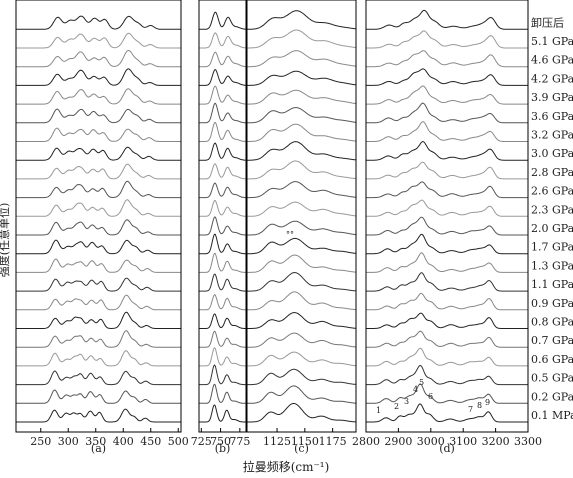 This screenshot has height=478, width=573. I want to click on tick-label-a-3: 400, so click(123, 441).